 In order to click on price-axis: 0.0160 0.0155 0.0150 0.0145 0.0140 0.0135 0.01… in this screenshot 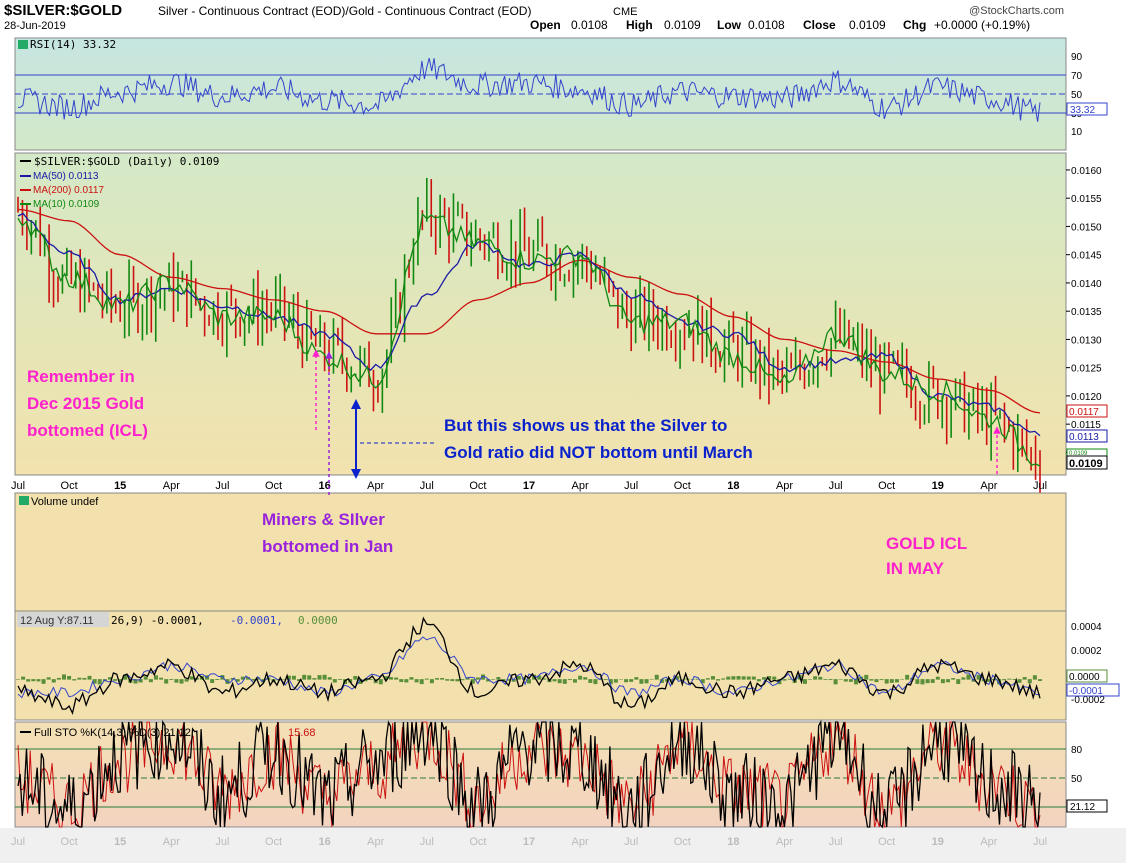, I will do `click(1084, 312)`.